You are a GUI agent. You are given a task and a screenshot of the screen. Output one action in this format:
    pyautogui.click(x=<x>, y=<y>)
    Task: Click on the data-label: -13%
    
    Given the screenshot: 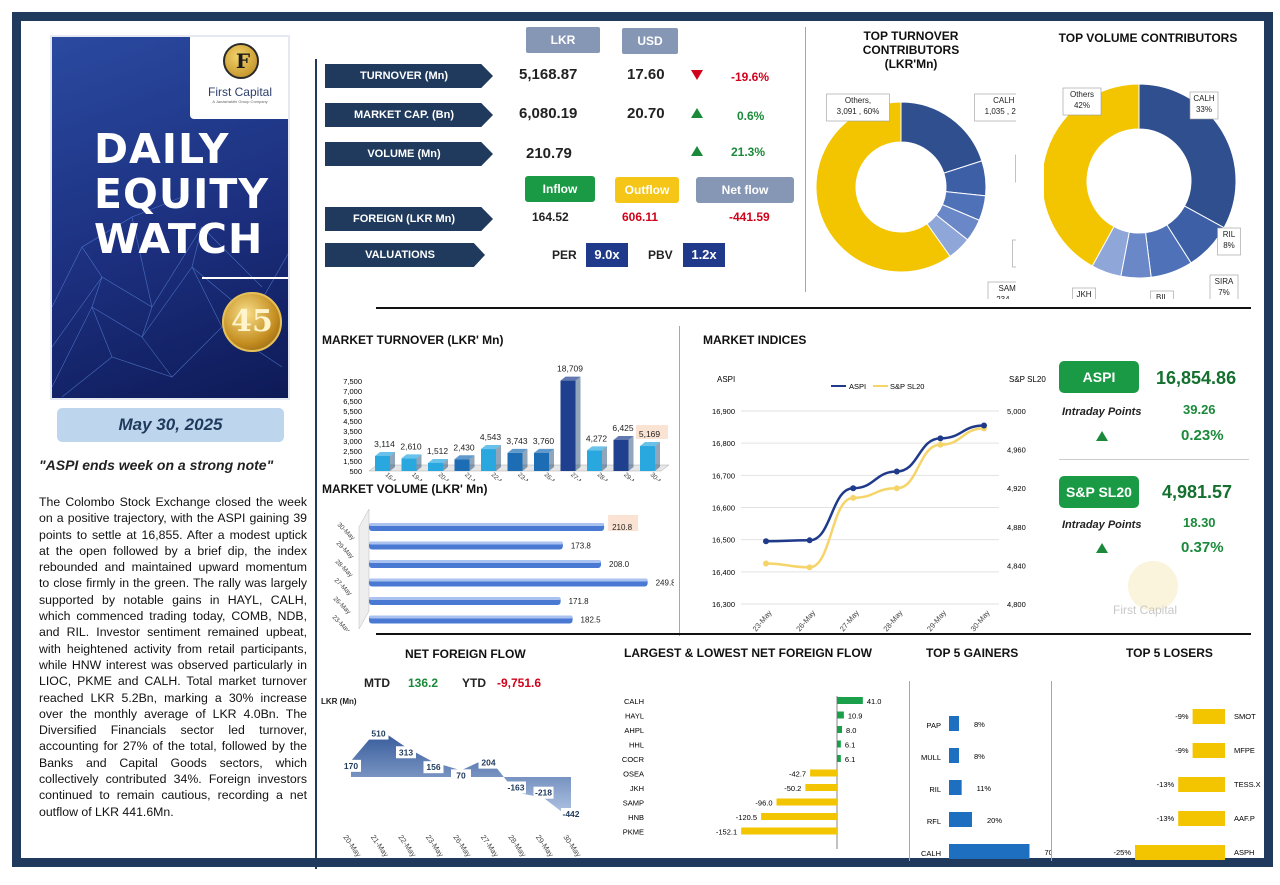 What is the action you would take?
    pyautogui.click(x=1166, y=784)
    